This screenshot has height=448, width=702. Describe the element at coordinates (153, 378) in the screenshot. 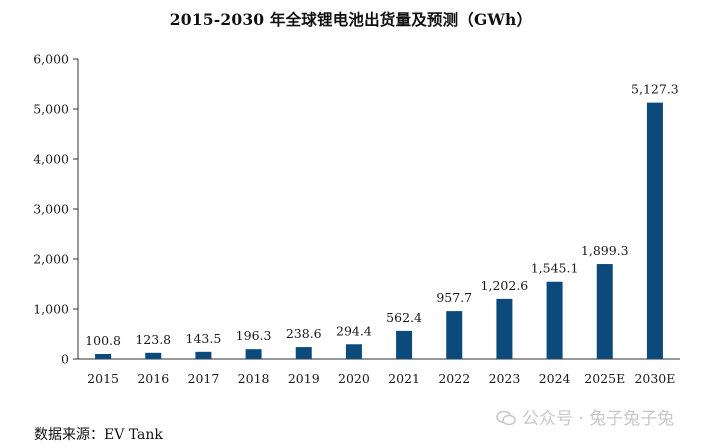

I see `x-tick-label: 2016` at that location.